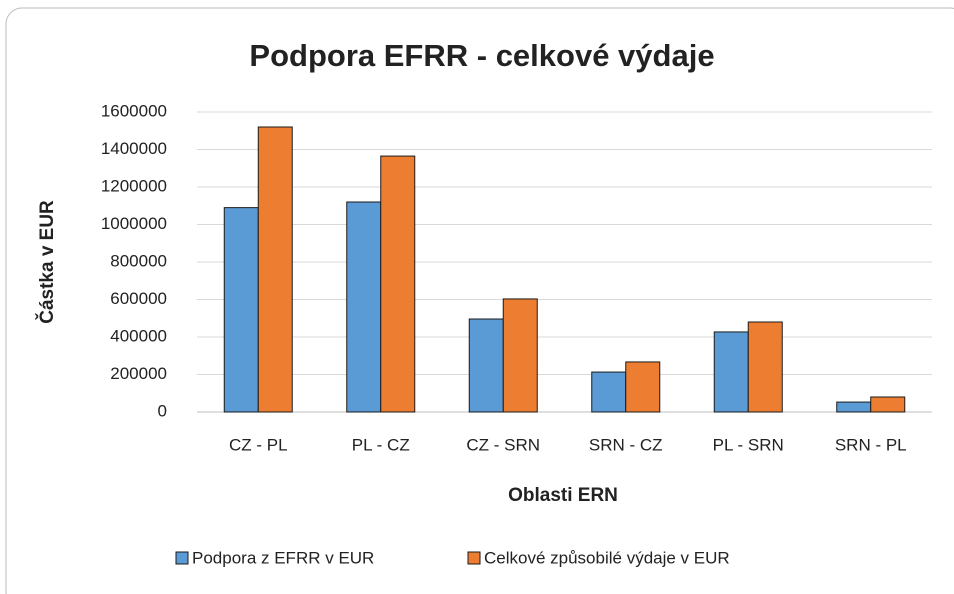 This screenshot has width=954, height=594. I want to click on x-tick-label: SRN - CZ, so click(626, 444).